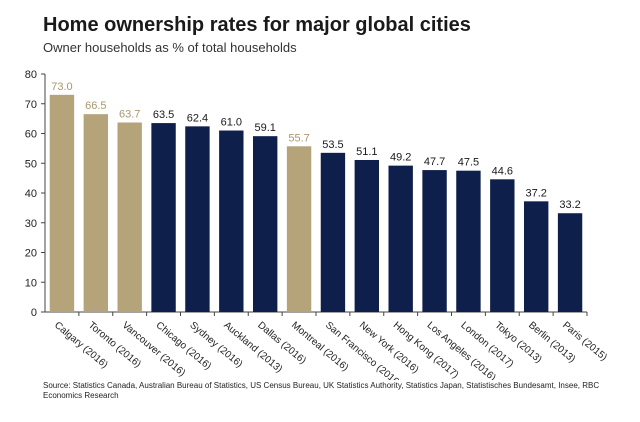 The height and width of the screenshot is (422, 640). What do you see at coordinates (95, 106) in the screenshot?
I see `data-label: 66.5` at bounding box center [95, 106].